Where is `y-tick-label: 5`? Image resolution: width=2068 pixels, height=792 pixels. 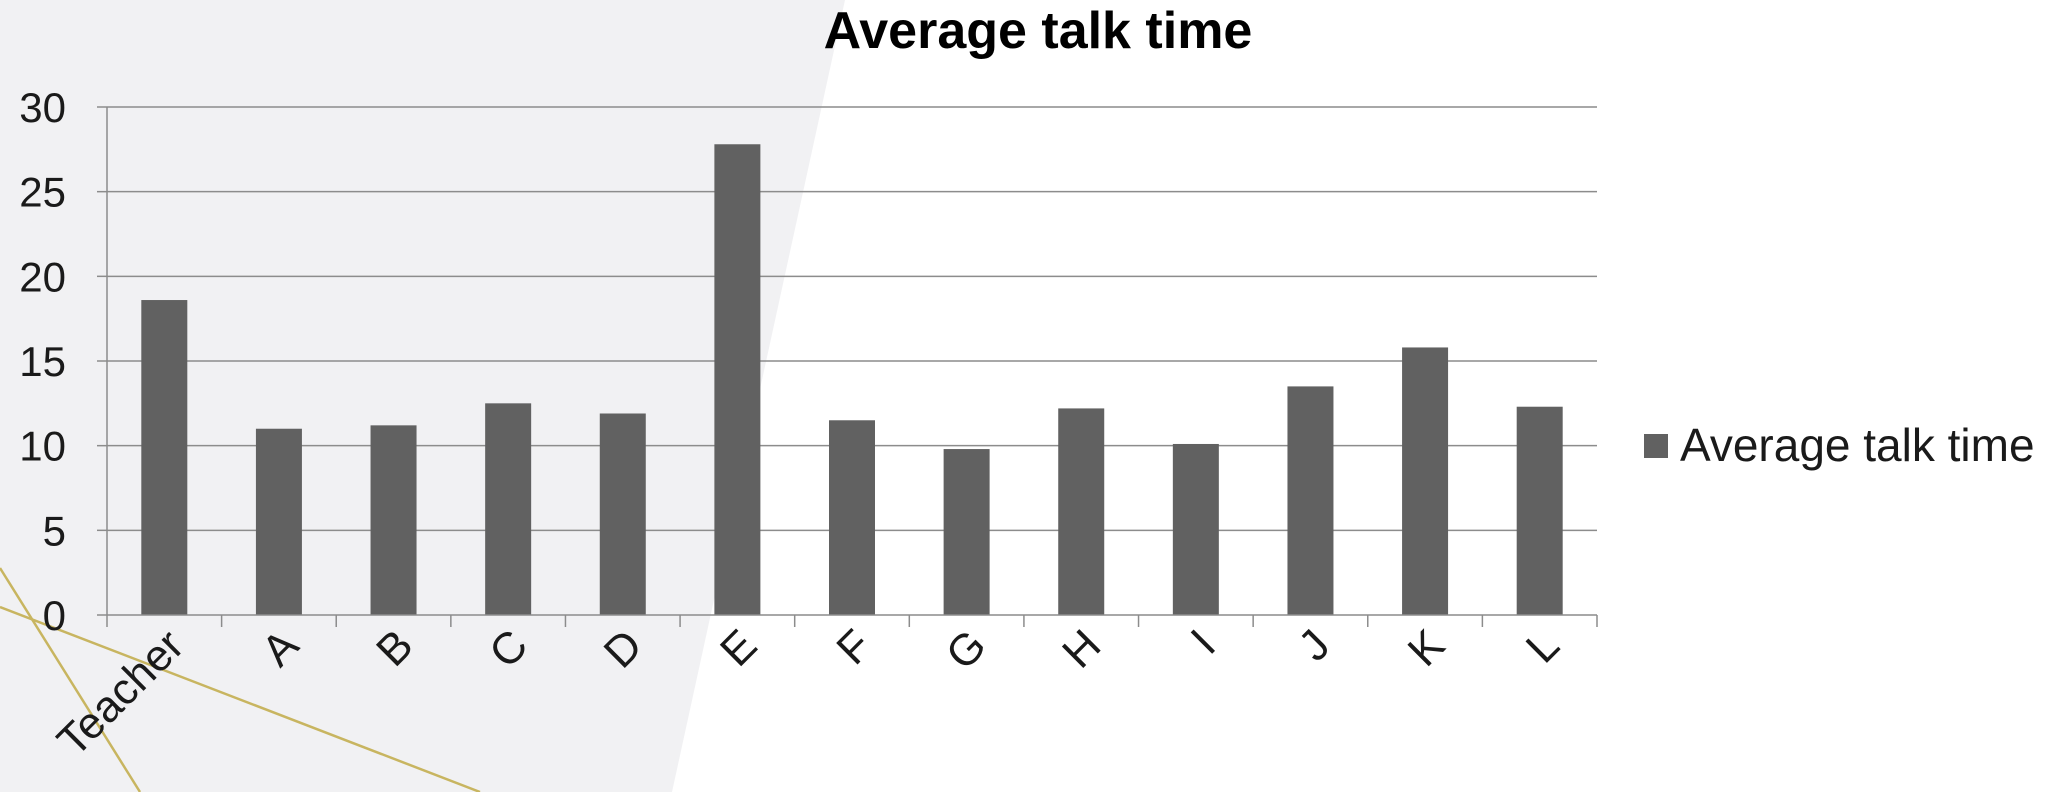
y-tick-label: 5 is located at coordinates (54, 530).